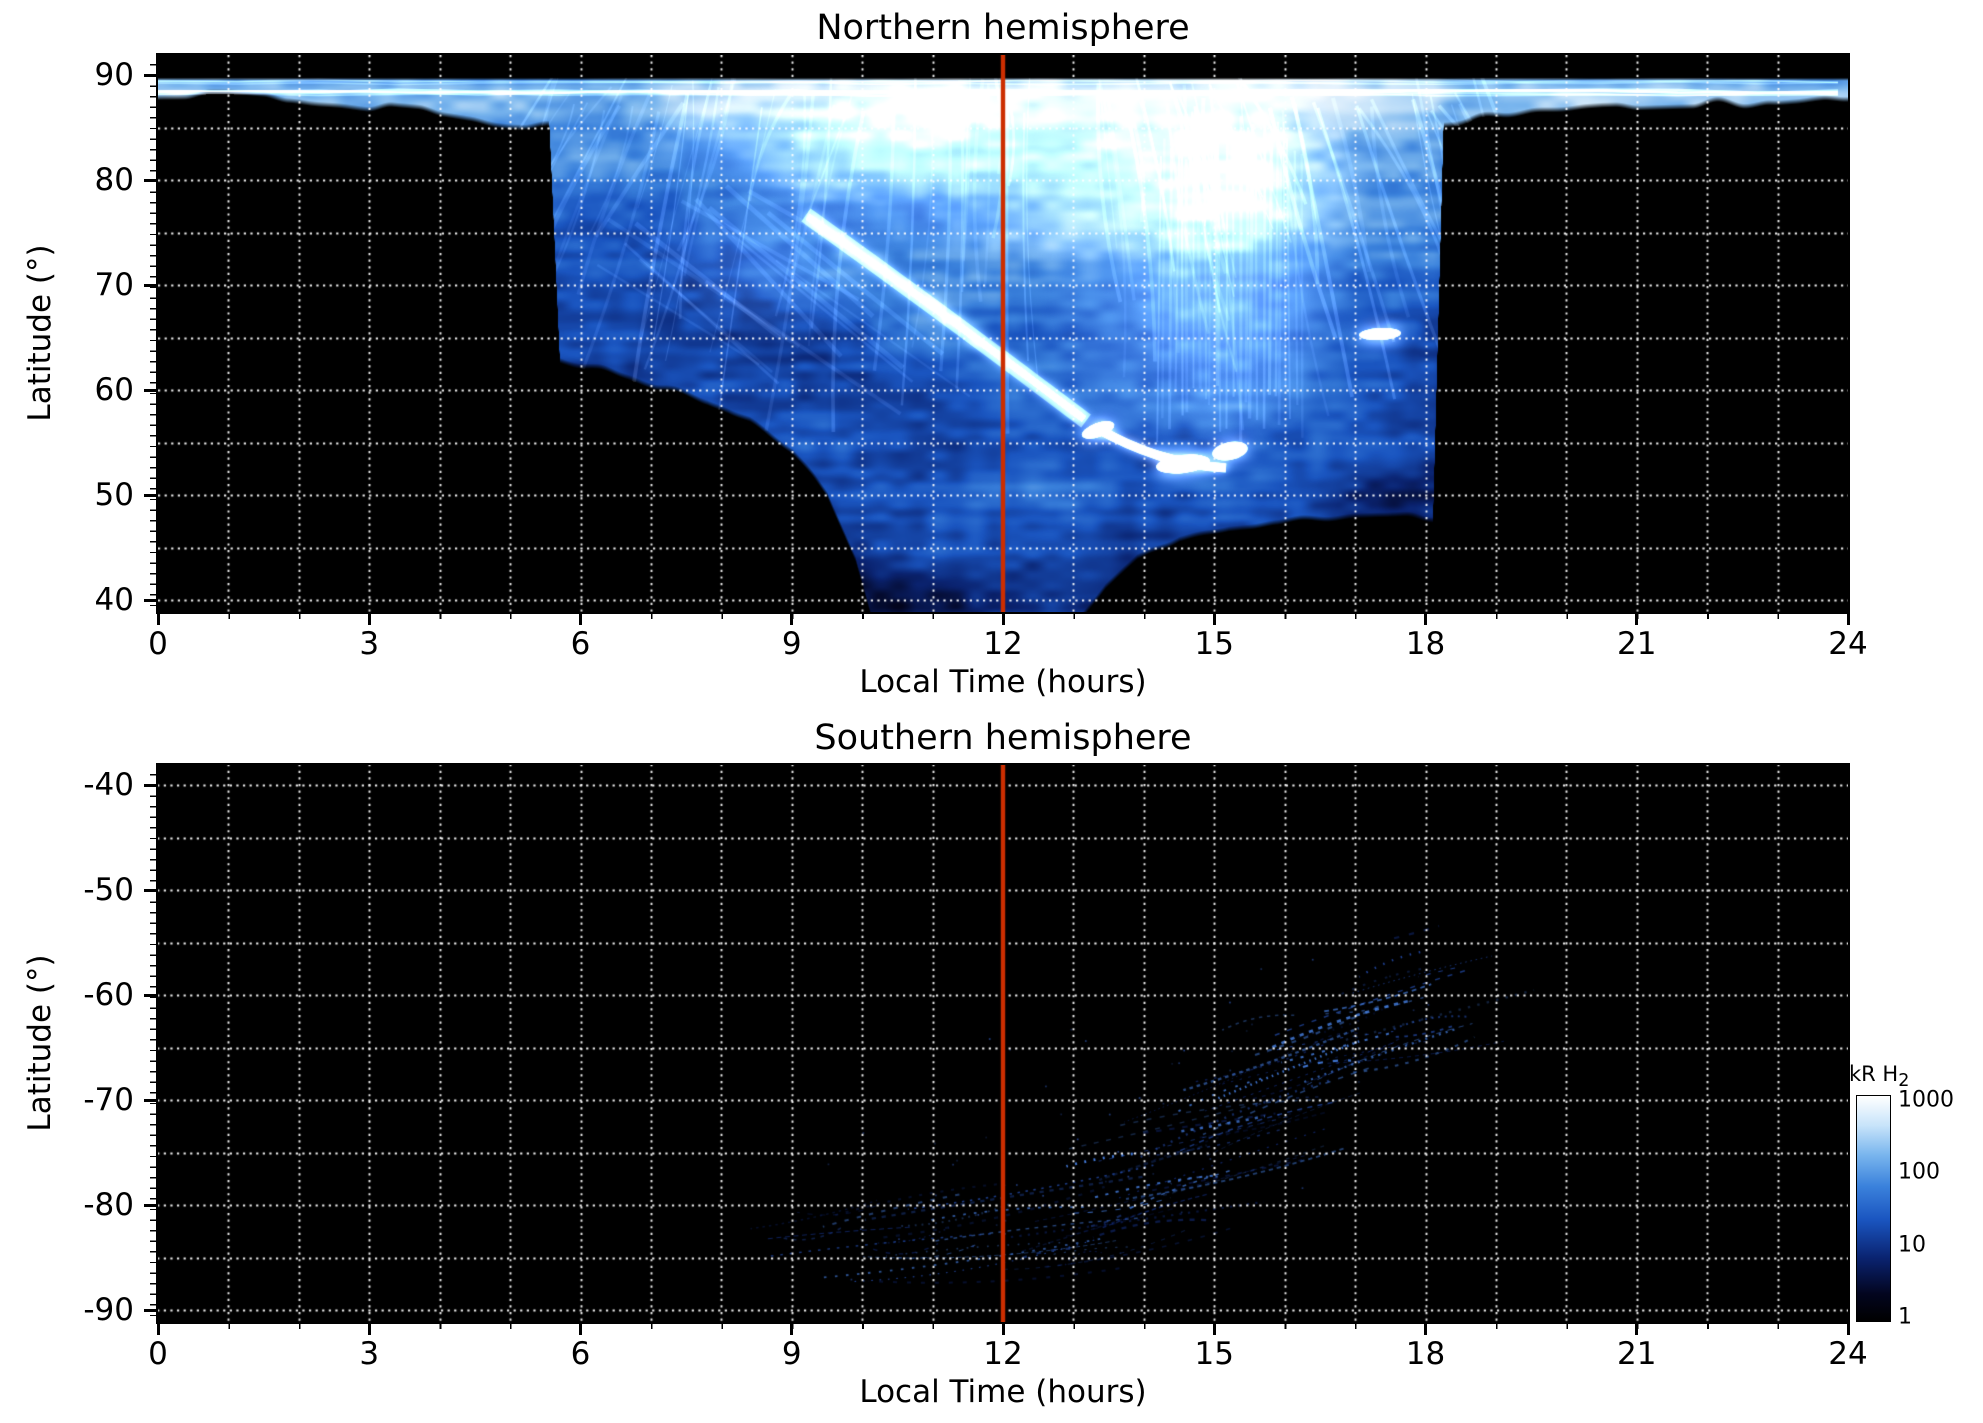 The image size is (1983, 1423). Describe the element at coordinates (154, 333) in the screenshot. I see `north-y-minor-ticks` at that location.